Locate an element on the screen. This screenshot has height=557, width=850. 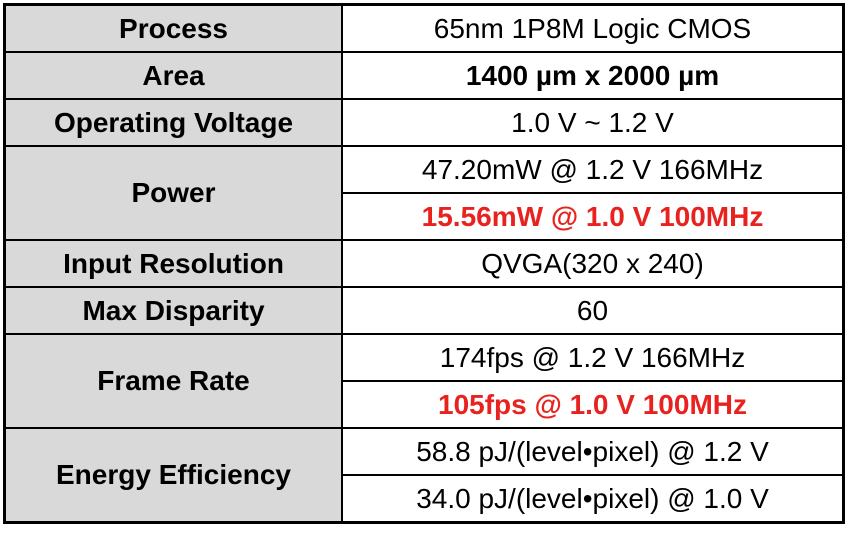
table-row: Operating Voltage 1.0 V ~ 1.2 V is located at coordinates (424, 122).